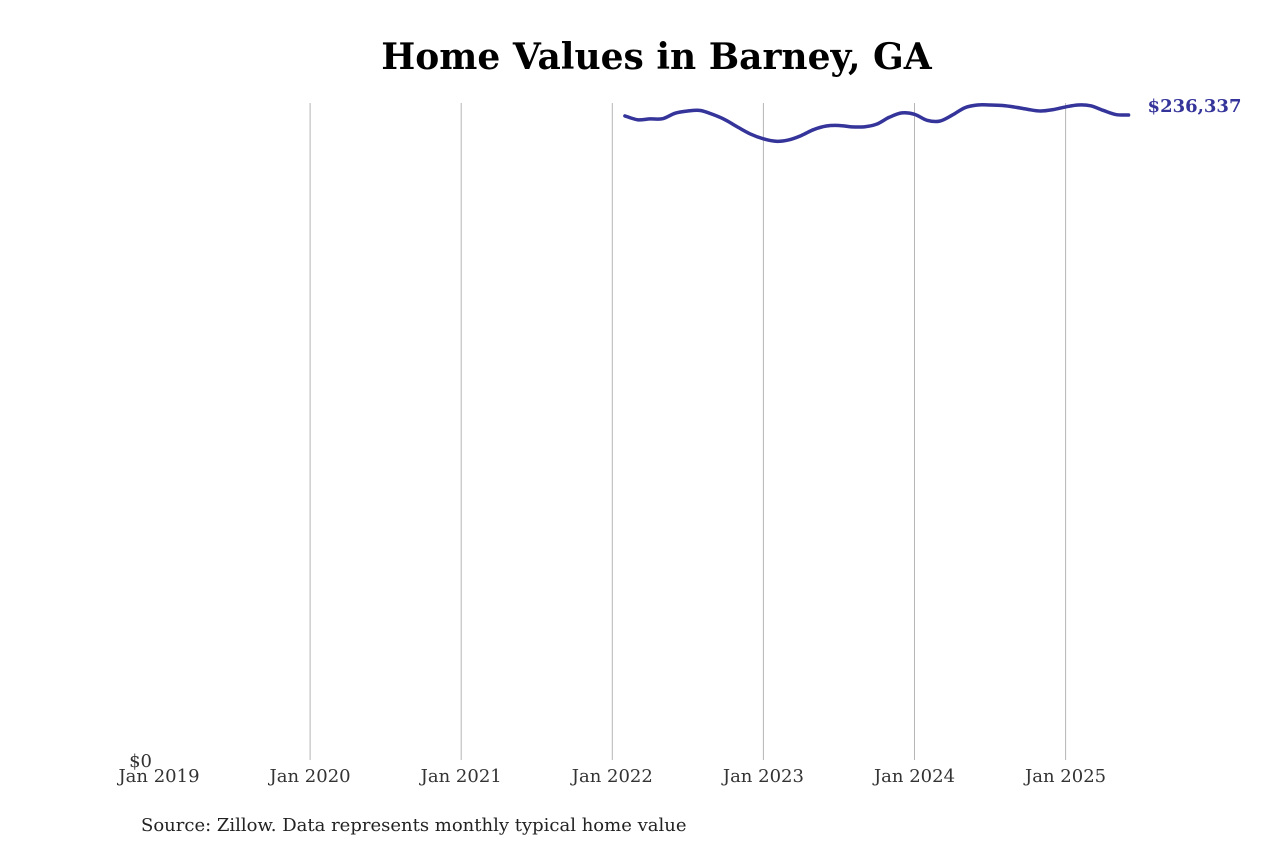 The width and height of the screenshot is (1280, 853). What do you see at coordinates (460, 776) in the screenshot?
I see `x-tick-label: Jan 2021` at bounding box center [460, 776].